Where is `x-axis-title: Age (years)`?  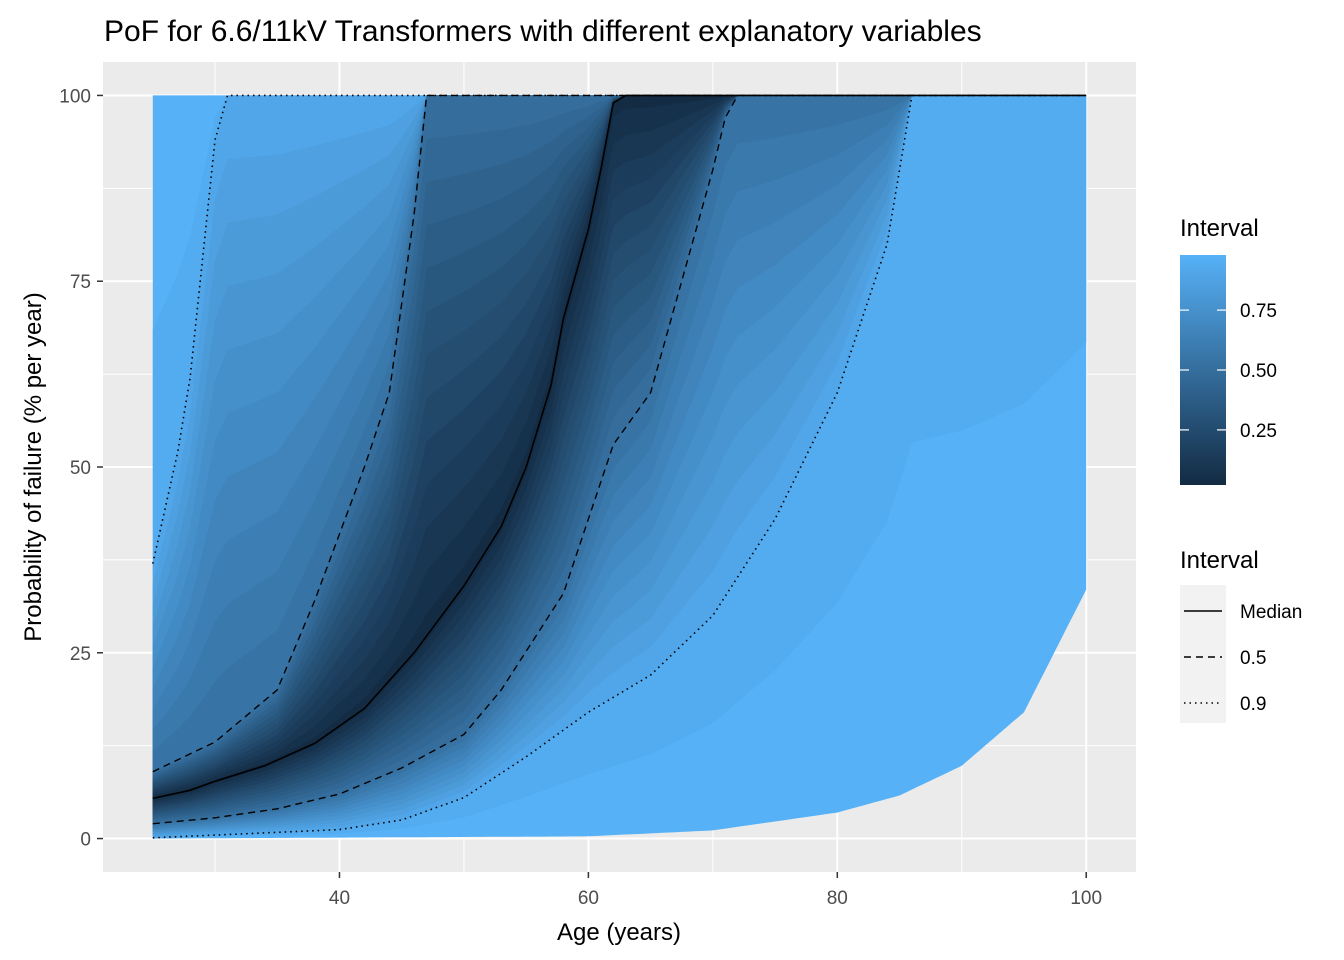 x-axis-title: Age (years) is located at coordinates (619, 932).